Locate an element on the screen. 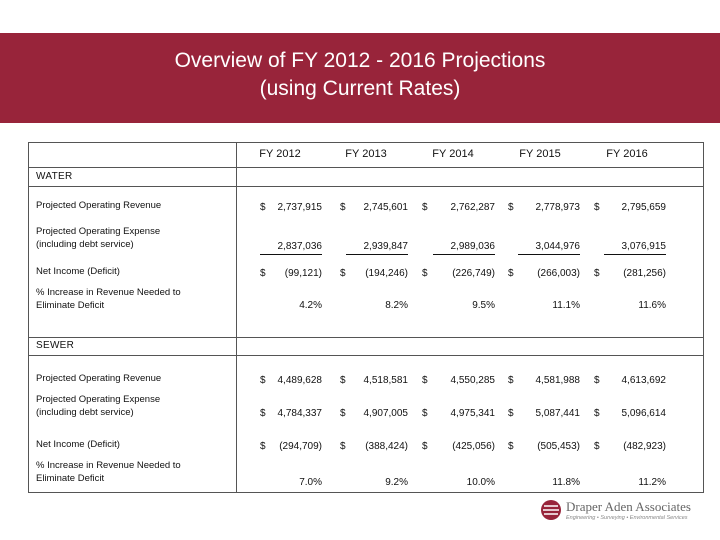 This screenshot has width=720, height=540. water-pct-value: 11.1% is located at coordinates (566, 305).